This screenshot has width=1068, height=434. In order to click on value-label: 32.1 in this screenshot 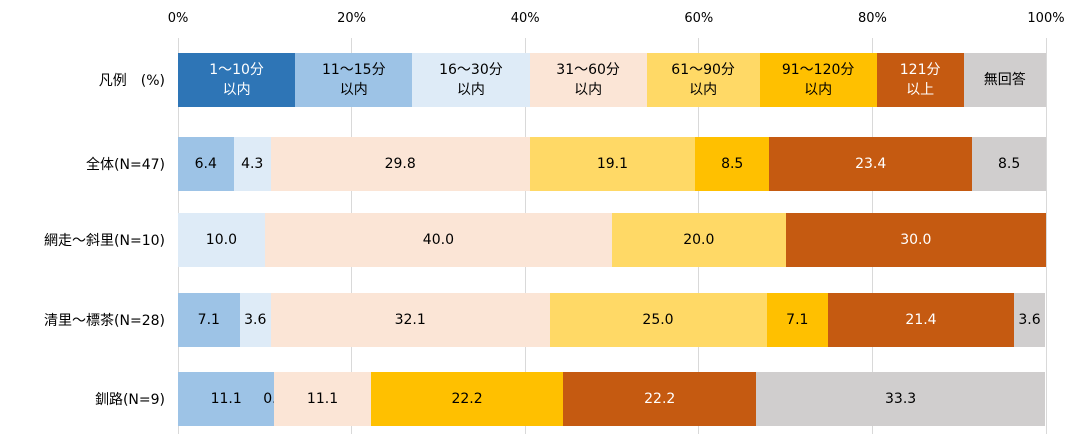, I will do `click(410, 320)`.